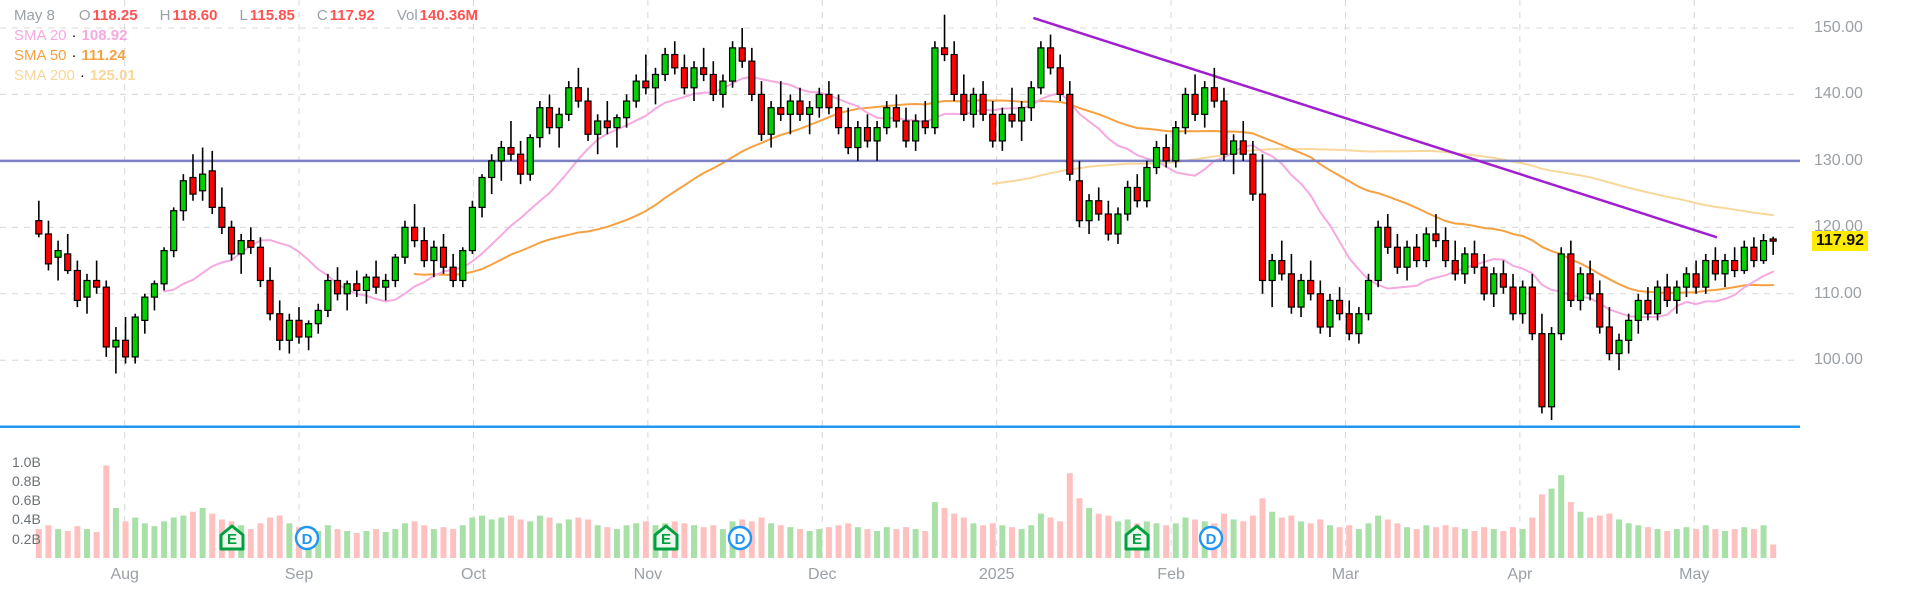 This screenshot has width=1923, height=597. Describe the element at coordinates (1345, 574) in the screenshot. I see `date-axis-tick: Mar` at that location.